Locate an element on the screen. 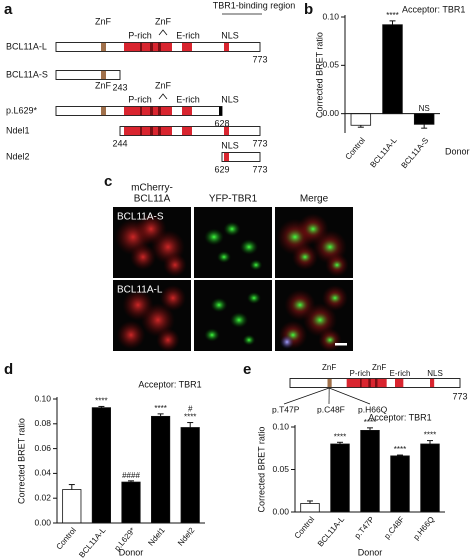  panel-label: d is located at coordinates (8, 369).